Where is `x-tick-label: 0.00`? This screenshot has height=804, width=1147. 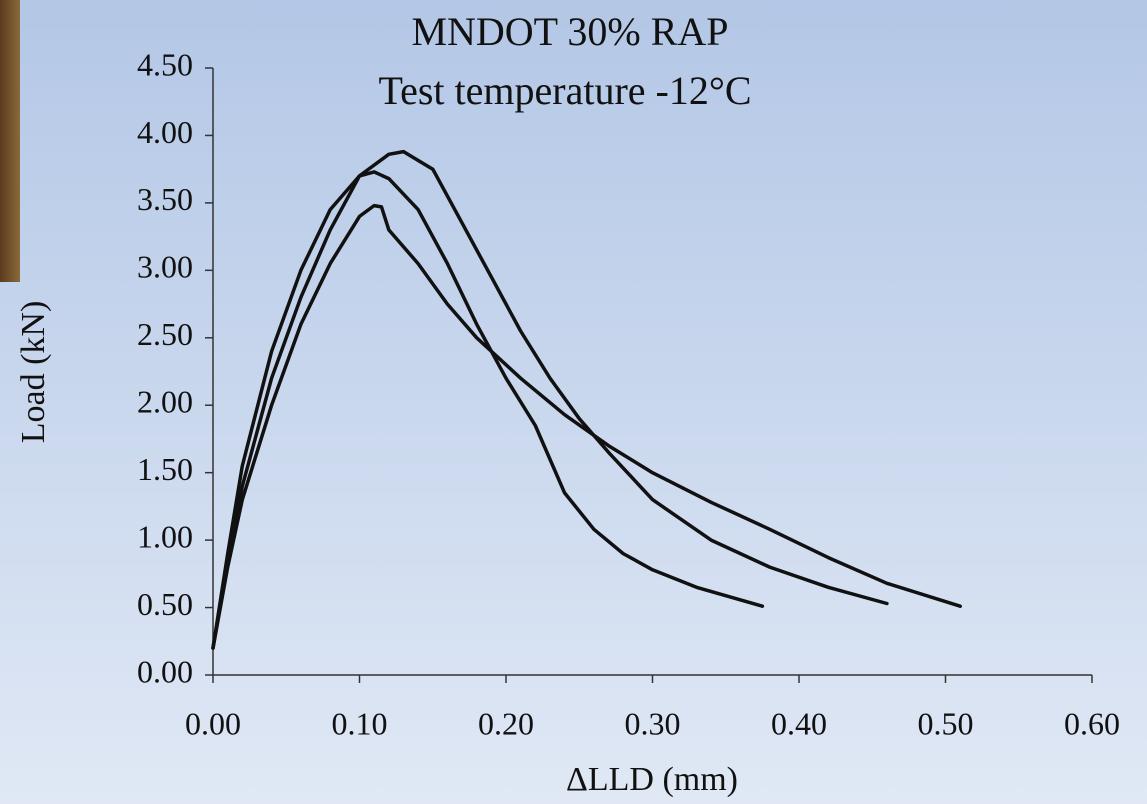
x-tick-label: 0.00 is located at coordinates (213, 723).